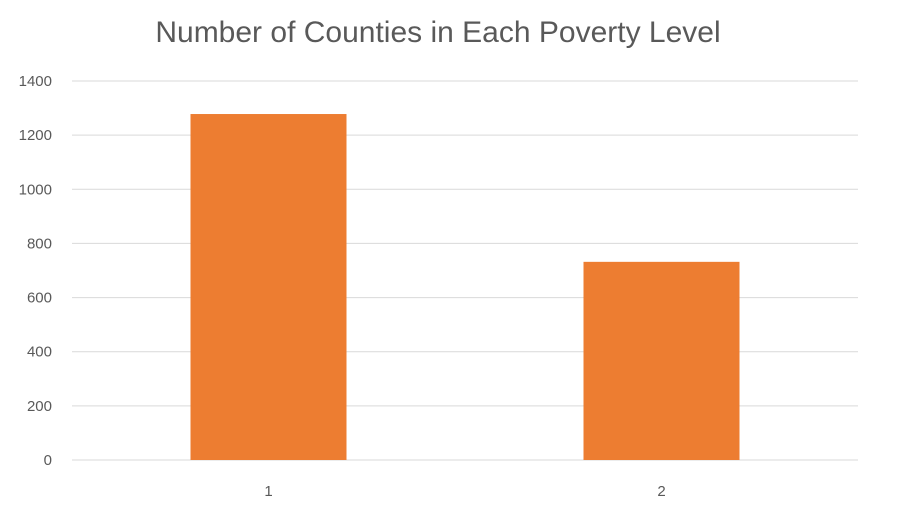 This screenshot has height=510, width=900. I want to click on chart-title: Number of Counties in Each Poverty Level, so click(437, 32).